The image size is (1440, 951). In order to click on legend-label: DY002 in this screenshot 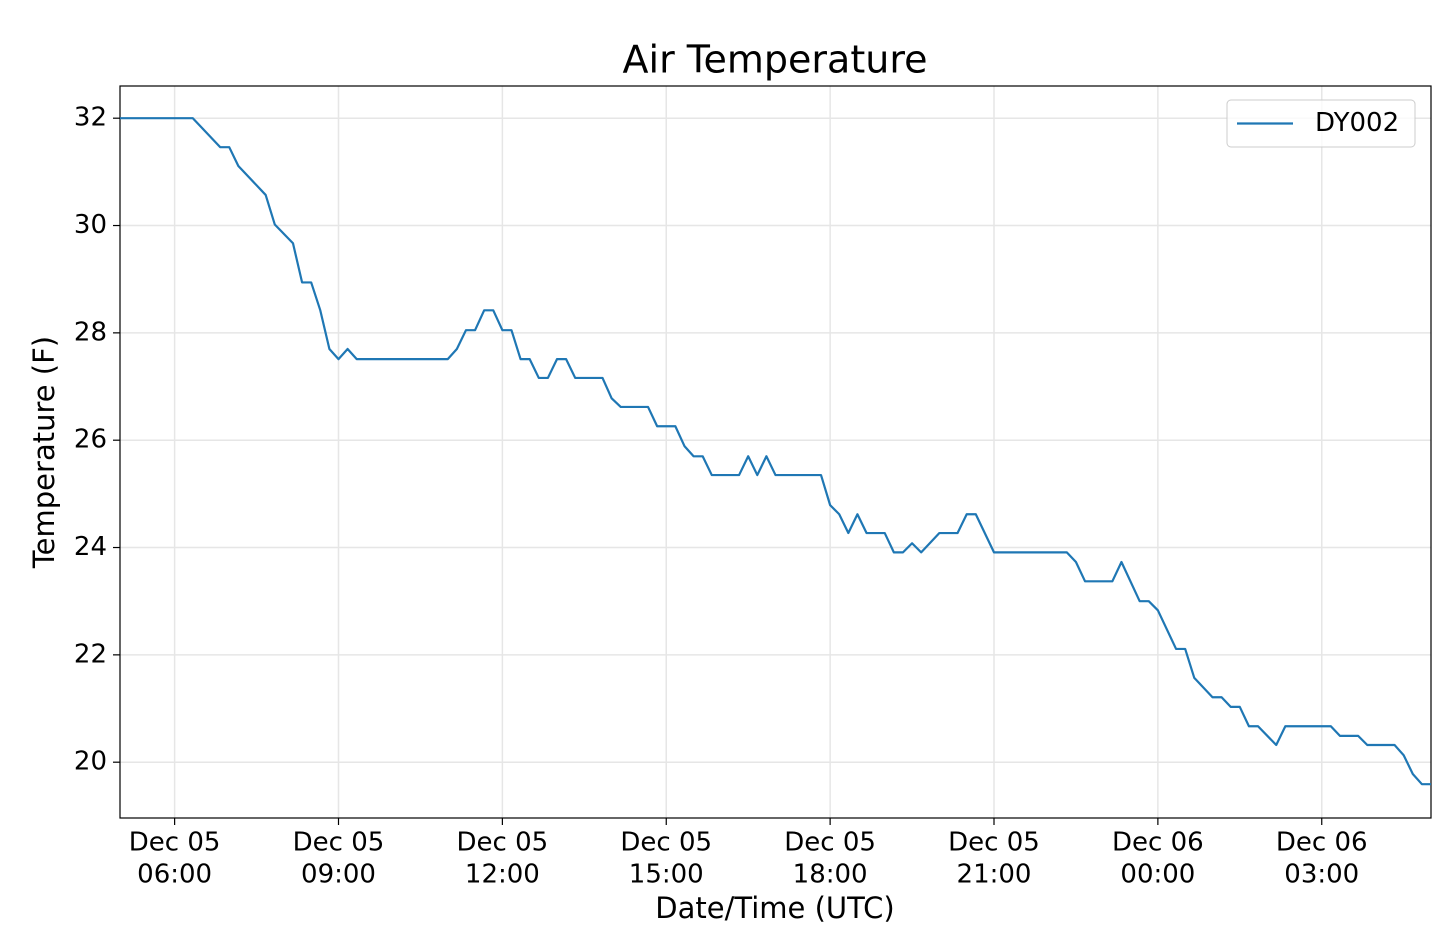, I will do `click(1357, 123)`.